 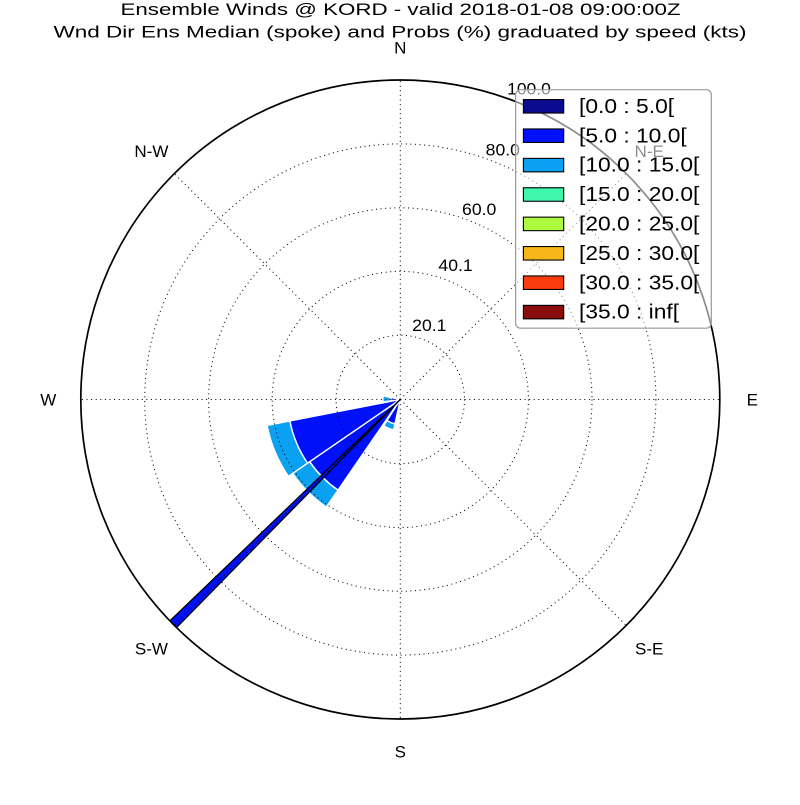 What do you see at coordinates (627, 107) in the screenshot?
I see `svg-text: [0.0 : 5.0[` at bounding box center [627, 107].